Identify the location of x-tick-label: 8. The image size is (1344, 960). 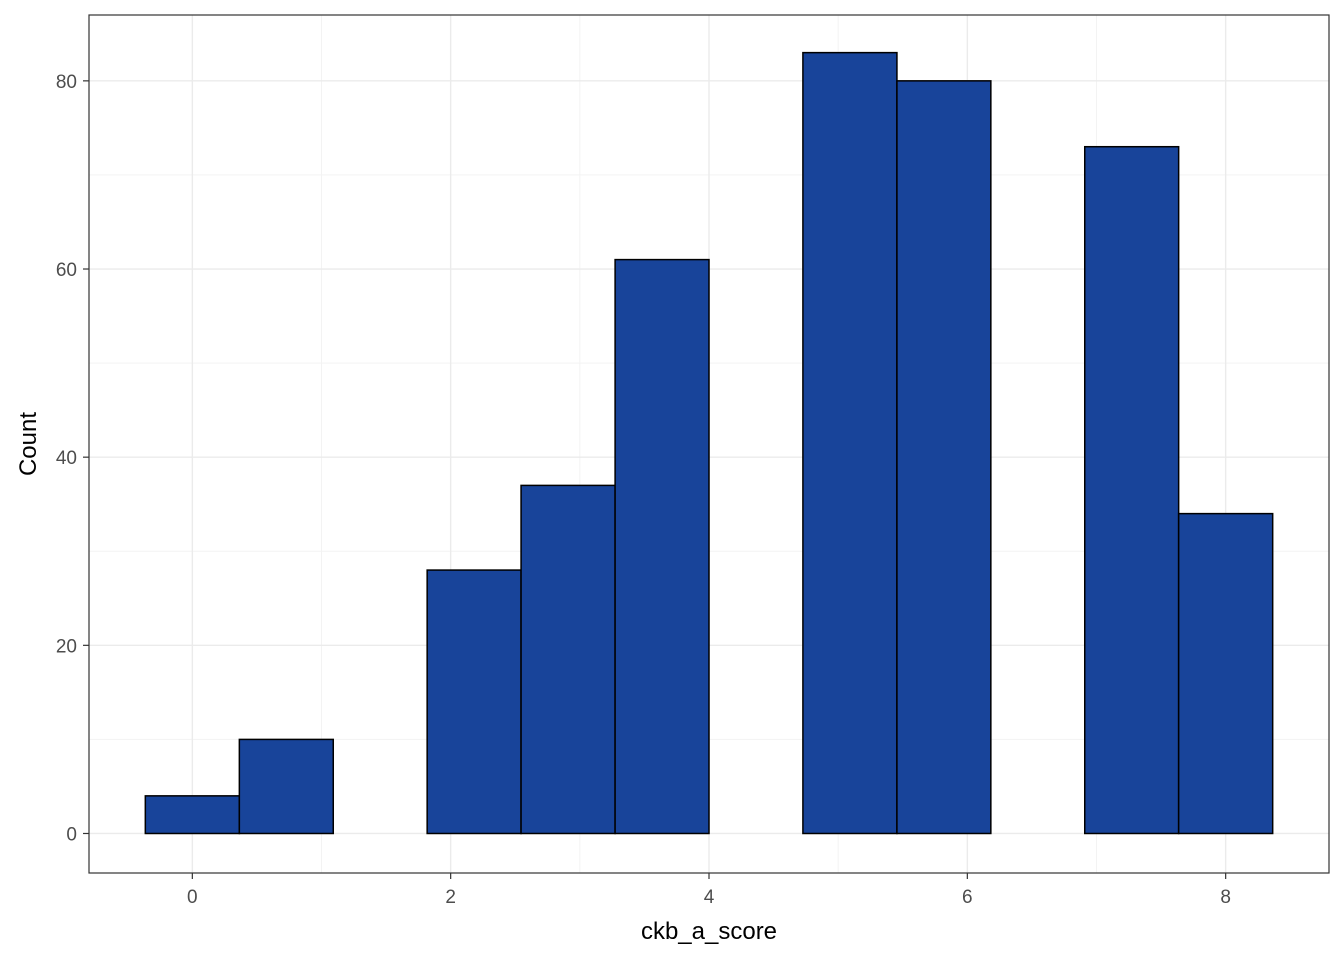
(1225, 897).